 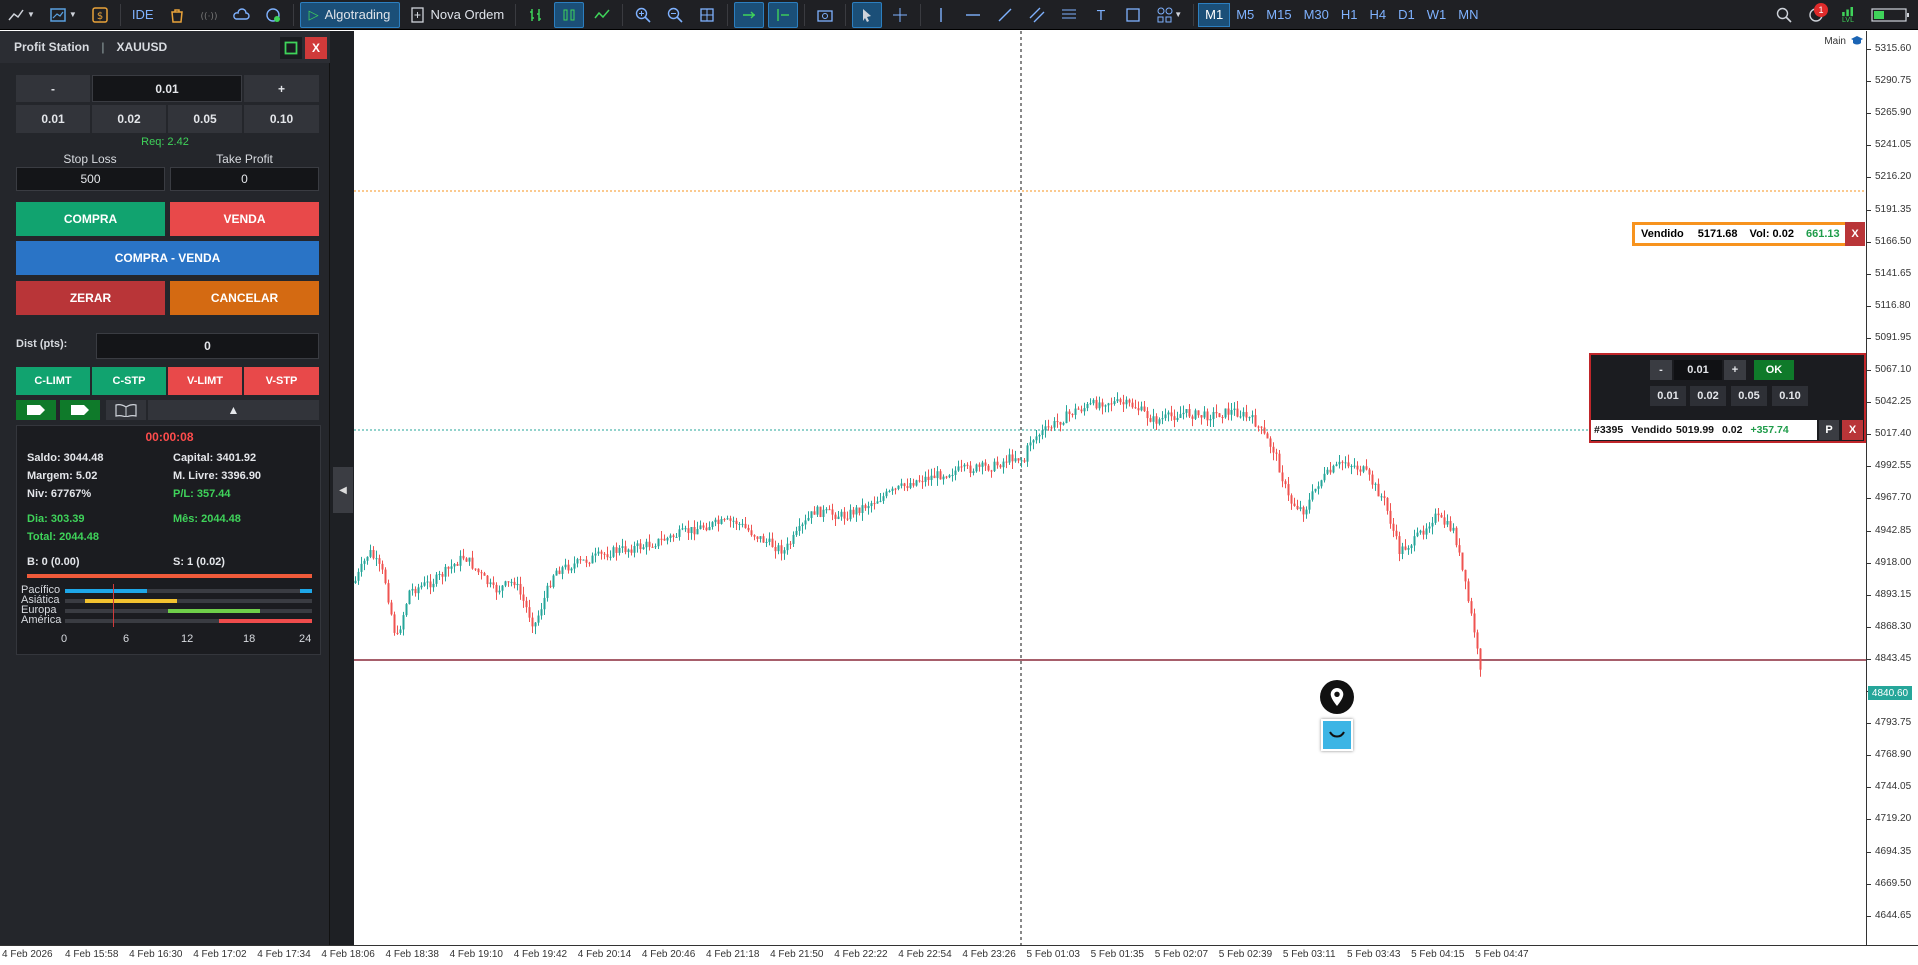 What do you see at coordinates (1005, 15) in the screenshot?
I see `trendline-icon` at bounding box center [1005, 15].